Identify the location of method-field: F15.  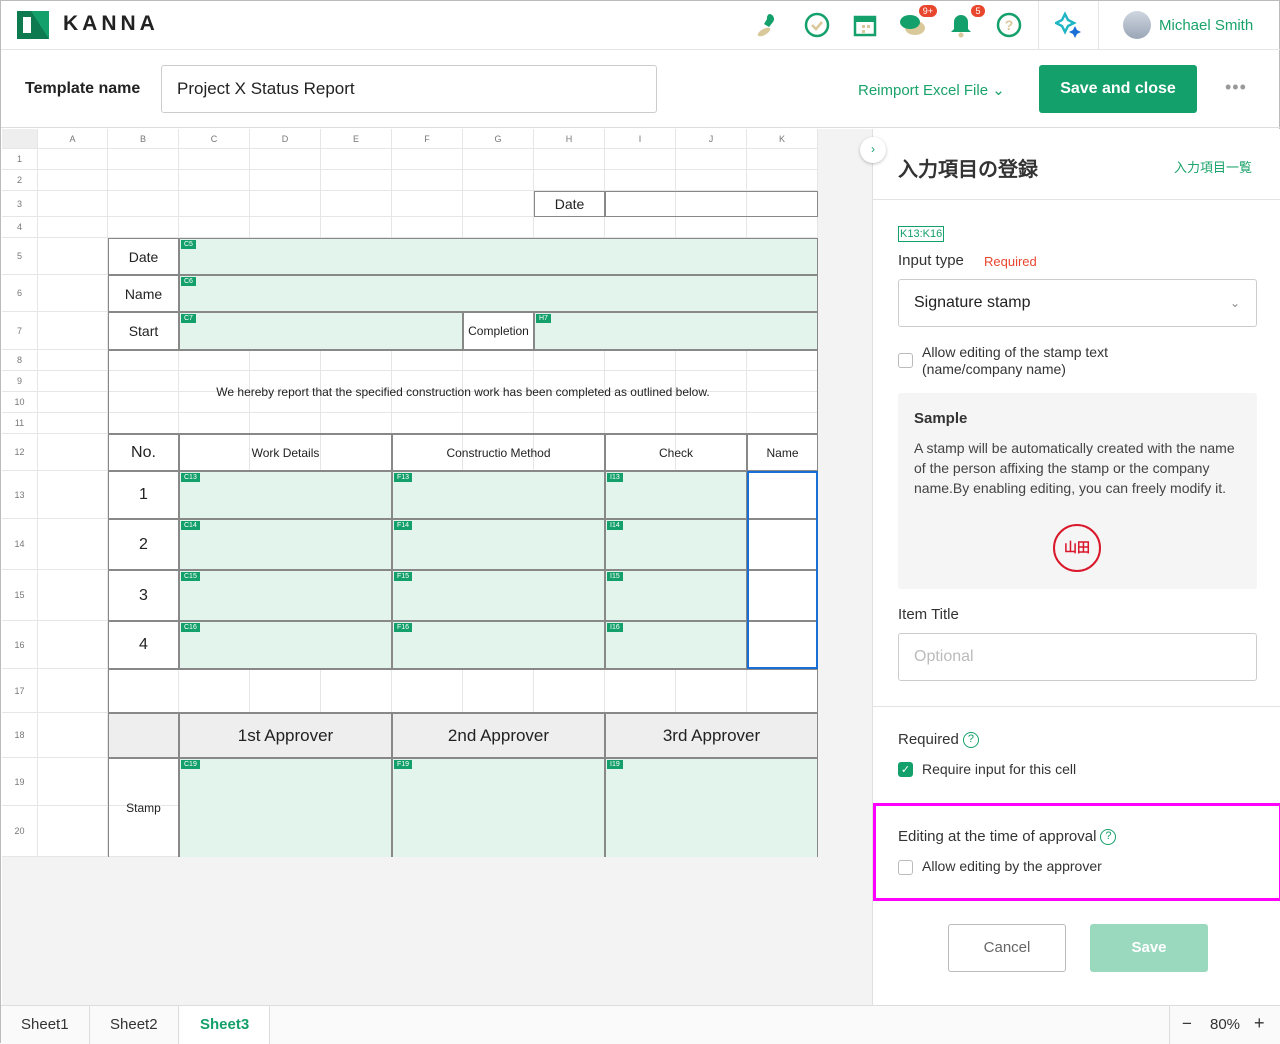
(498, 595).